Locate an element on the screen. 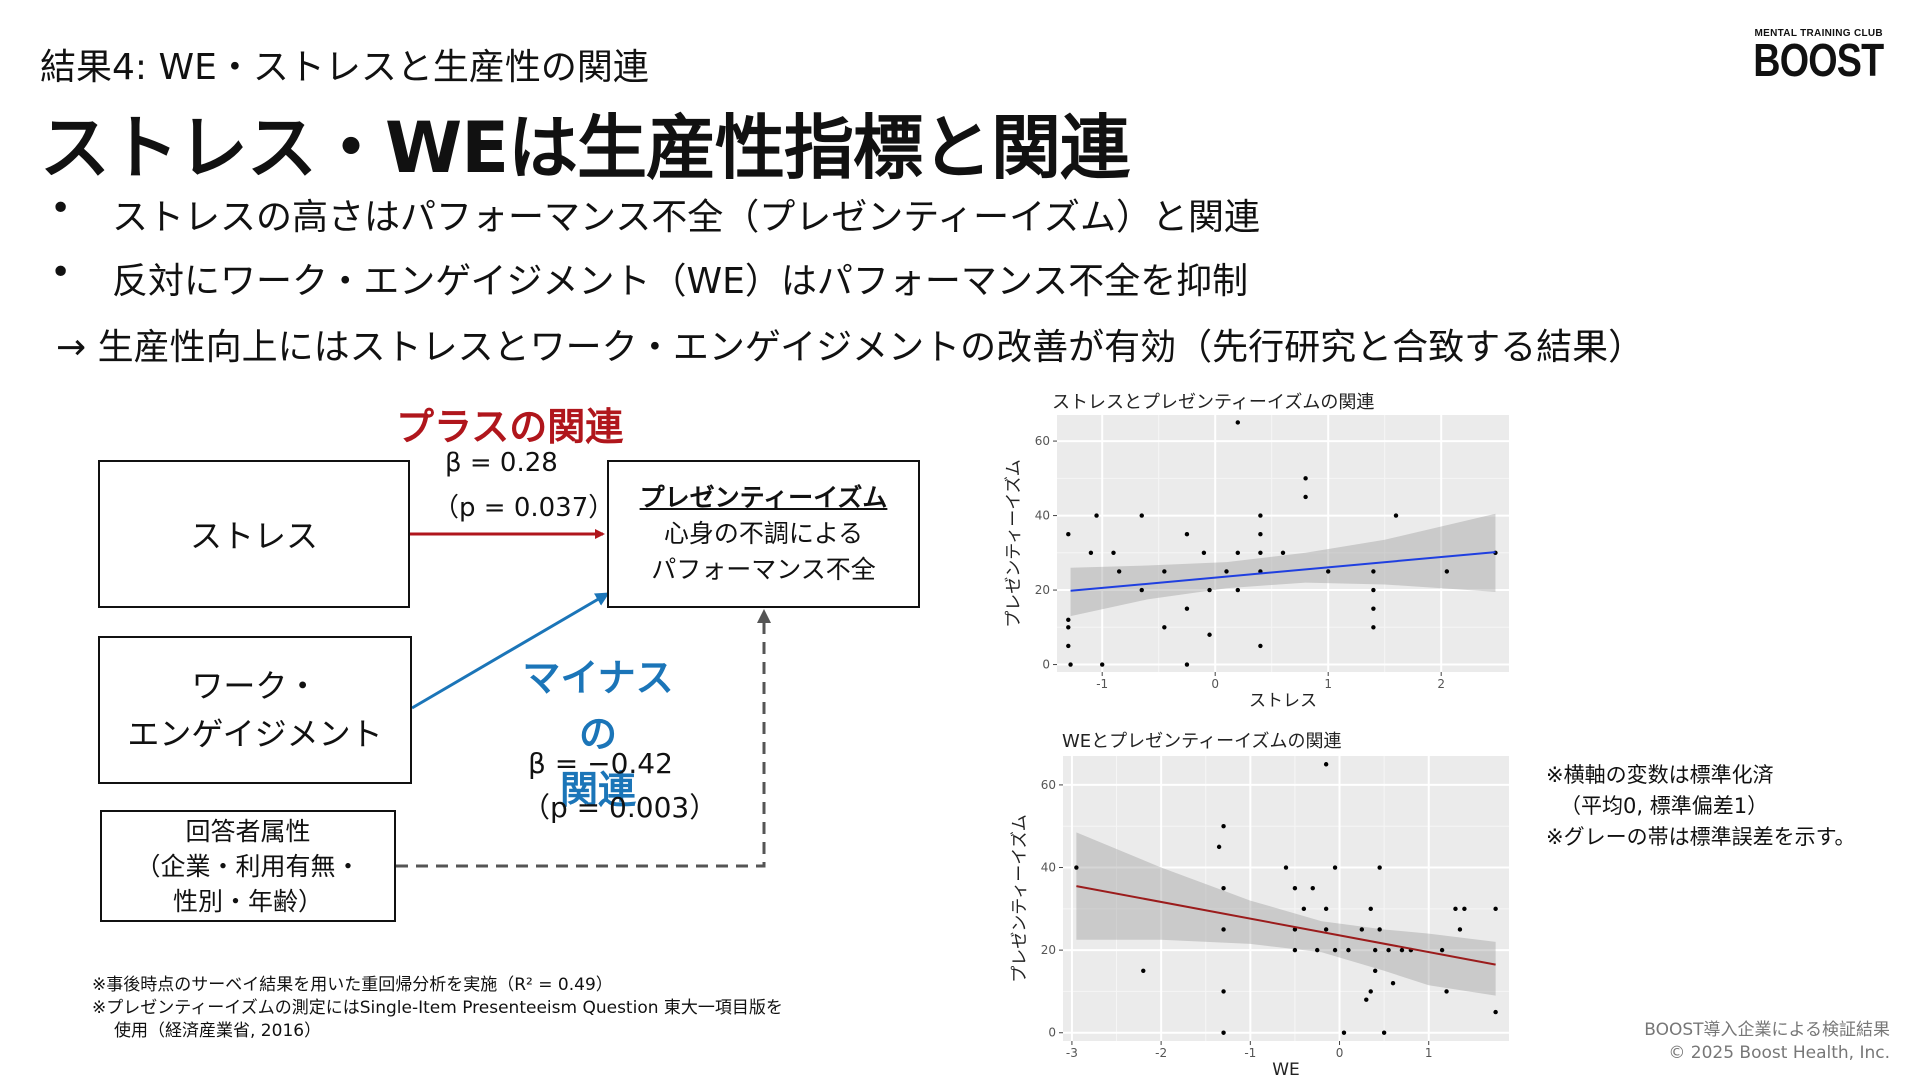 This screenshot has height=1080, width=1920. chart-note-line: （平均0, 標準偏差1） is located at coordinates (1664, 806).